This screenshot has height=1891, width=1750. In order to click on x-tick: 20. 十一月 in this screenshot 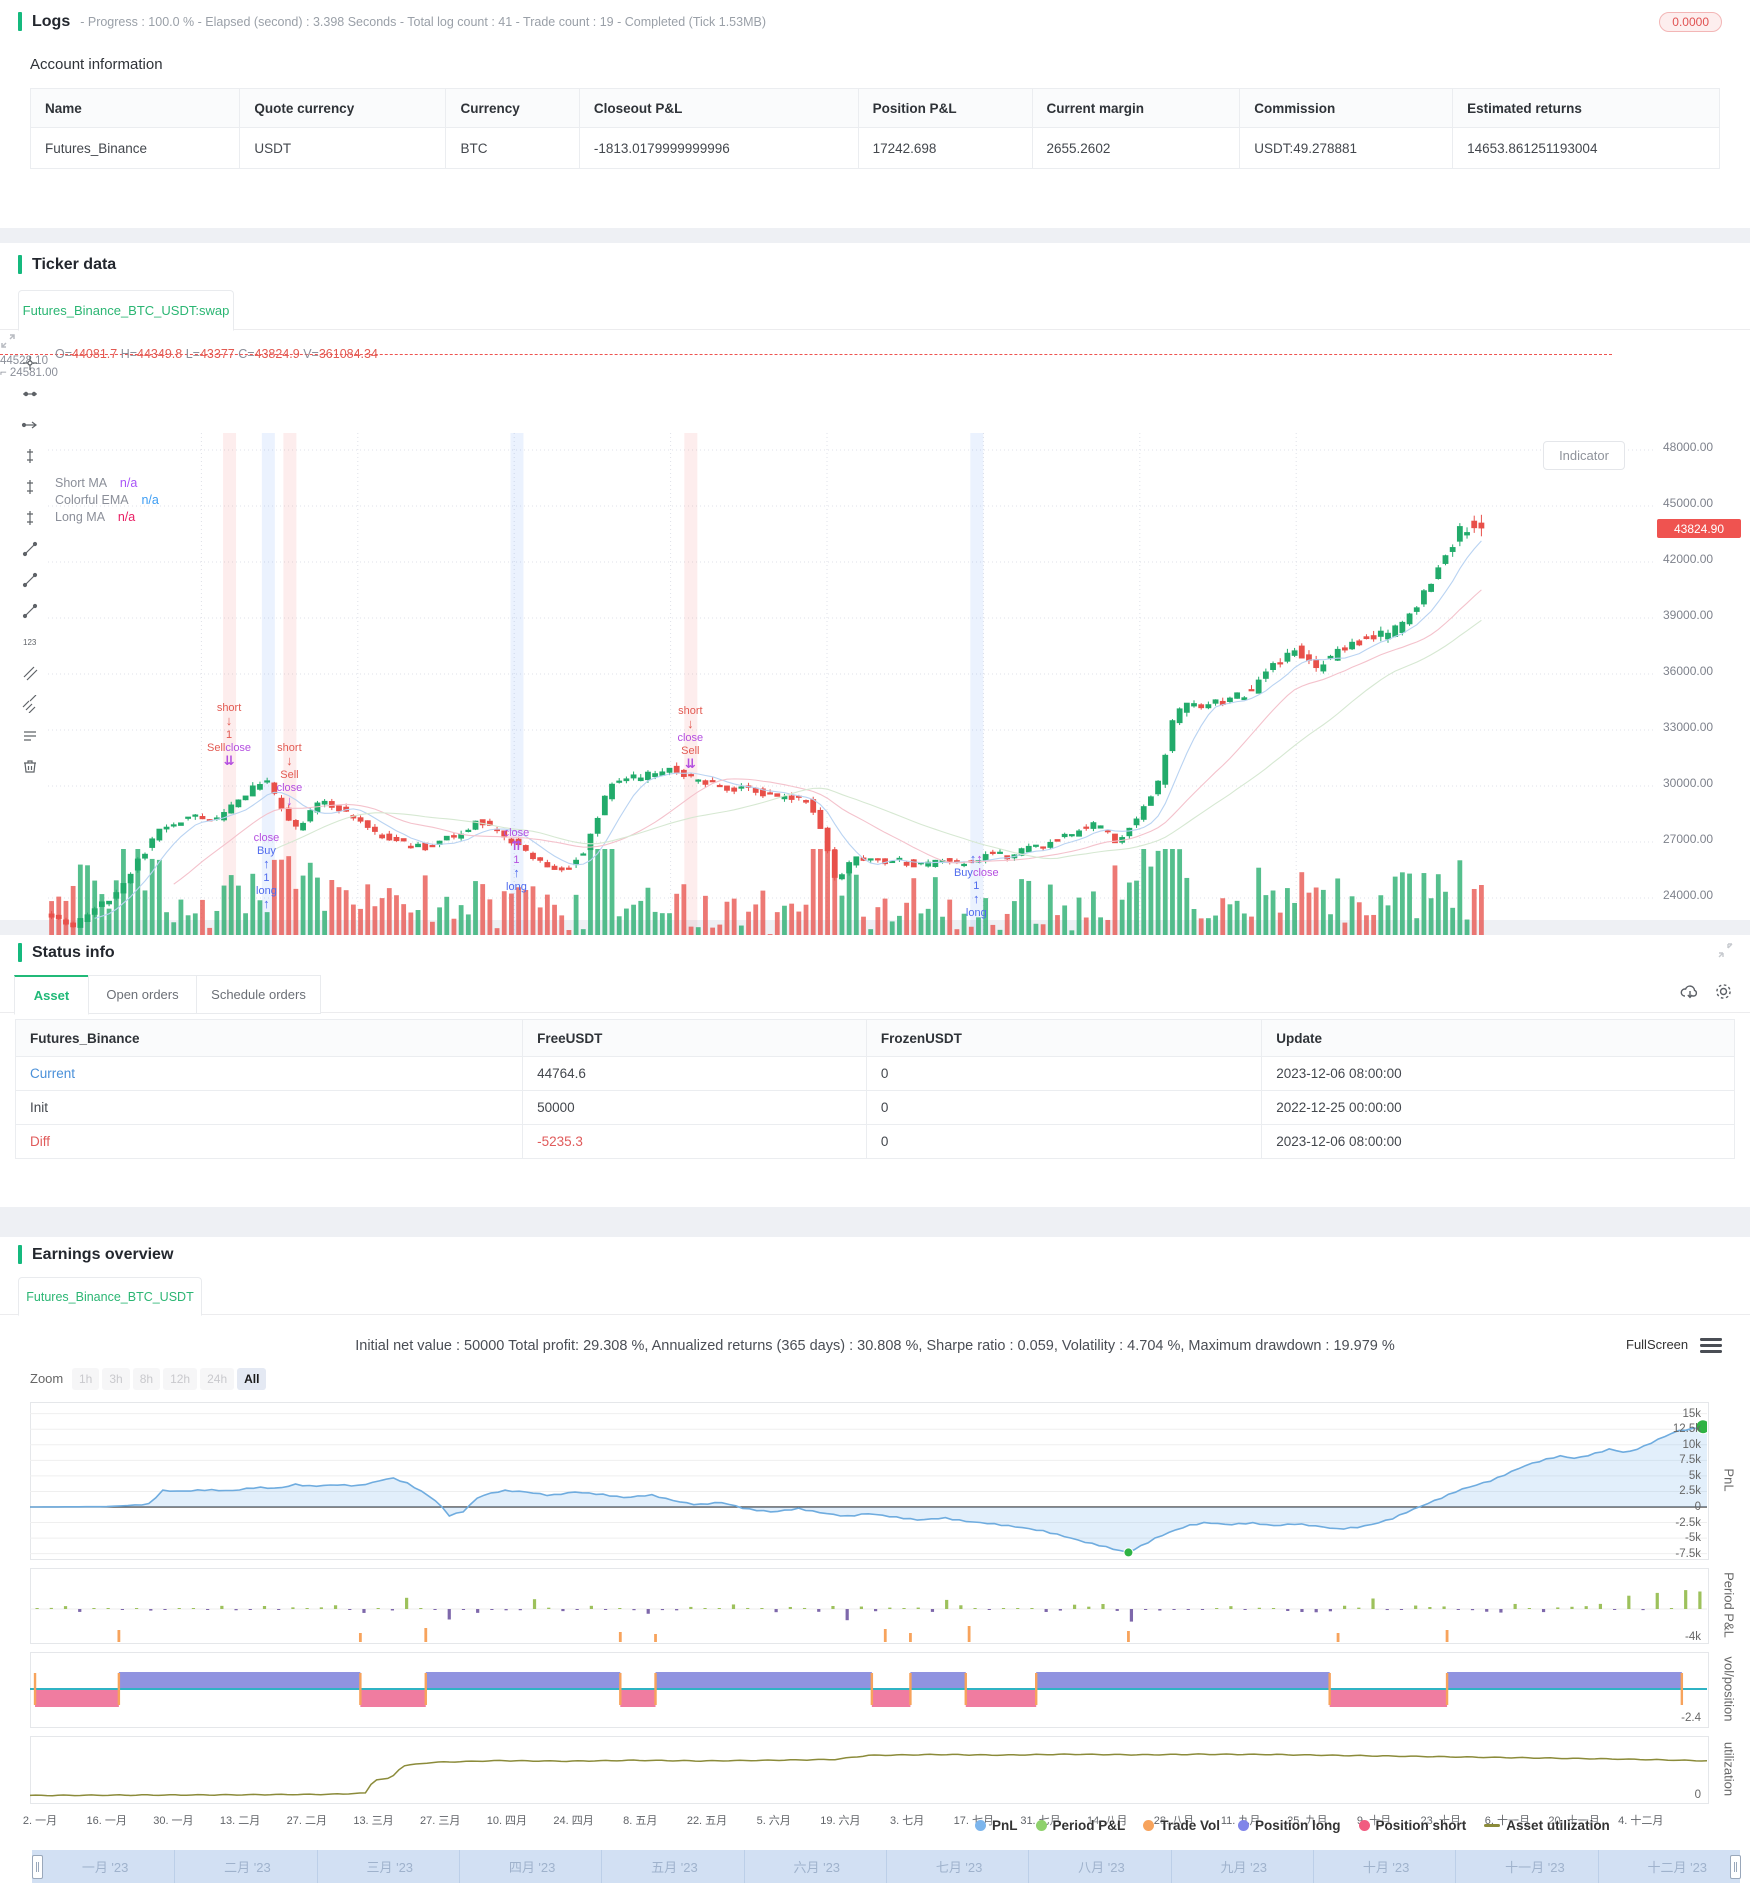, I will do `click(1574, 1821)`.